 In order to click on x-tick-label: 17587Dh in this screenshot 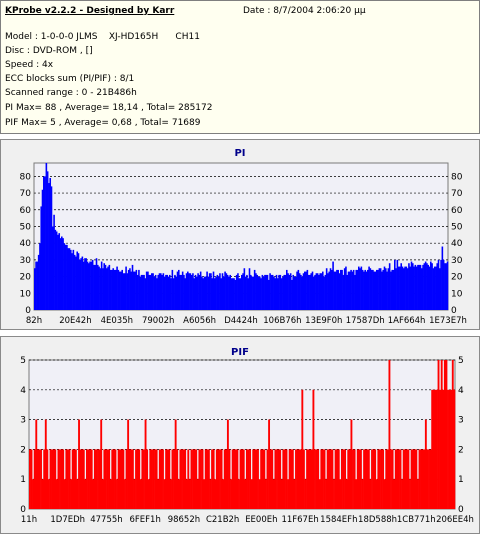, I will do `click(365, 321)`.